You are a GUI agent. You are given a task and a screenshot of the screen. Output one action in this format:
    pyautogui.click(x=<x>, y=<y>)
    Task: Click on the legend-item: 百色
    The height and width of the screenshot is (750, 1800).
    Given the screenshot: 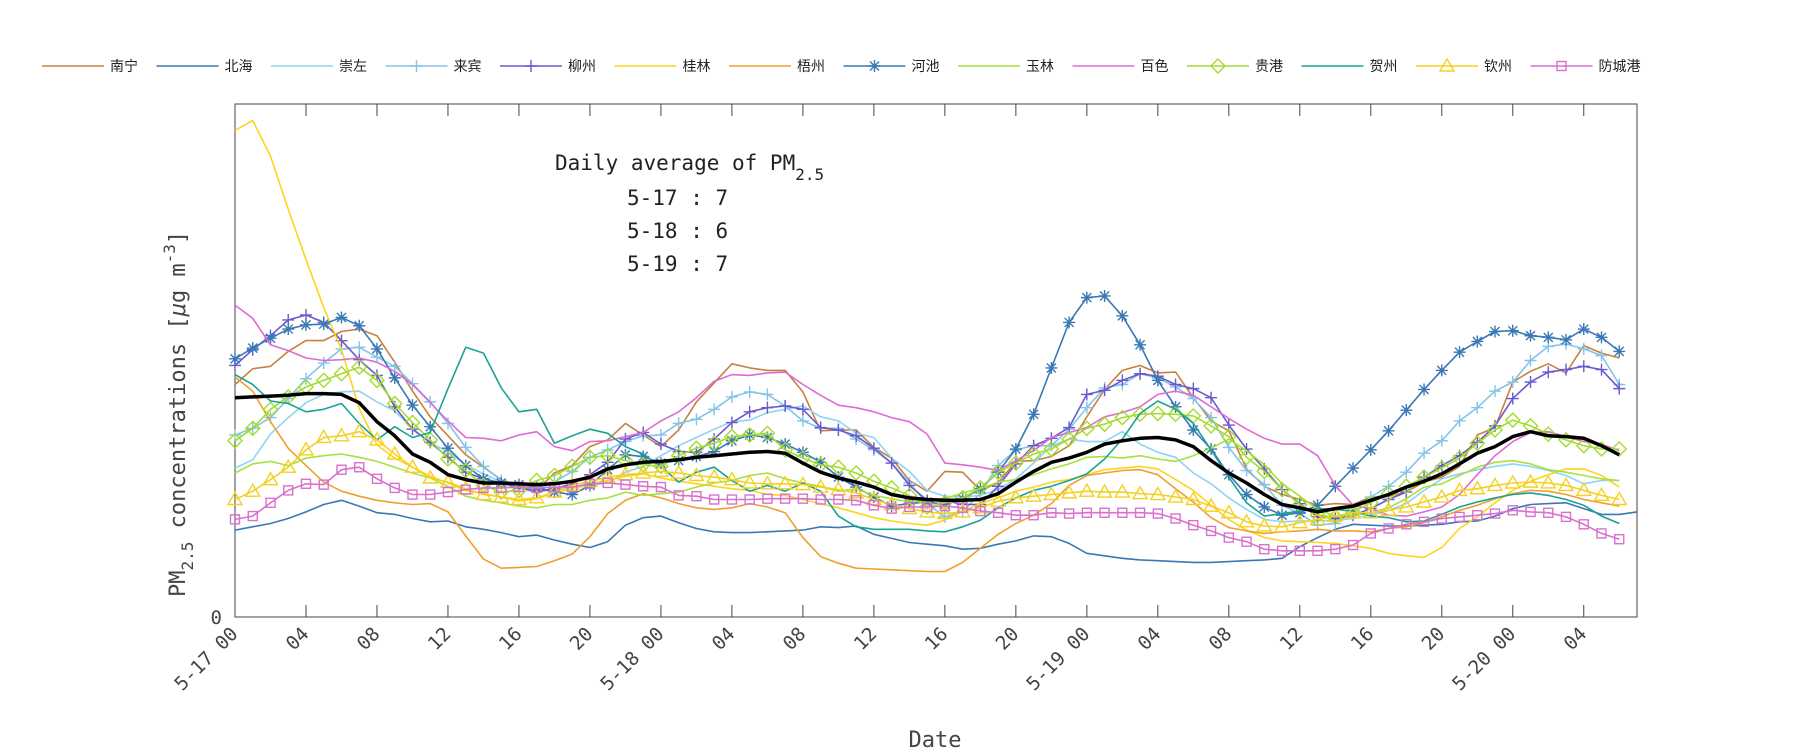 What is the action you would take?
    pyautogui.click(x=1120, y=66)
    